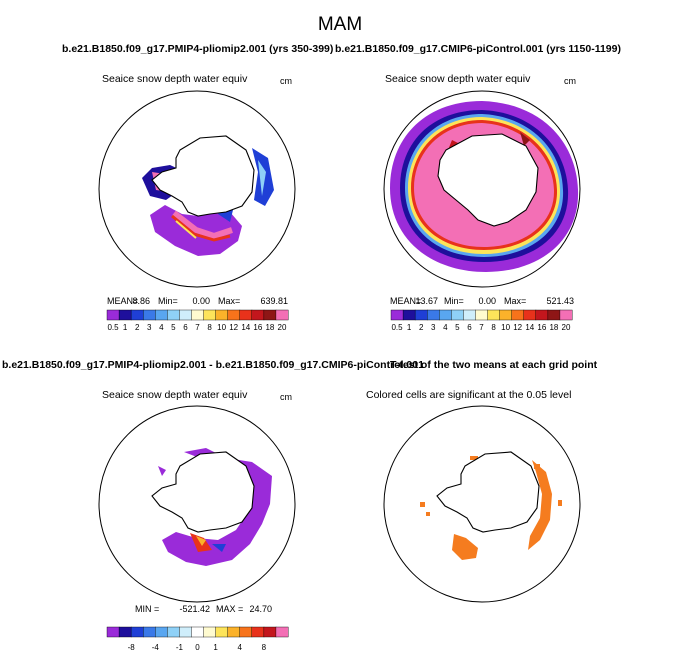  I want to click on data-field, so click(491, 508).